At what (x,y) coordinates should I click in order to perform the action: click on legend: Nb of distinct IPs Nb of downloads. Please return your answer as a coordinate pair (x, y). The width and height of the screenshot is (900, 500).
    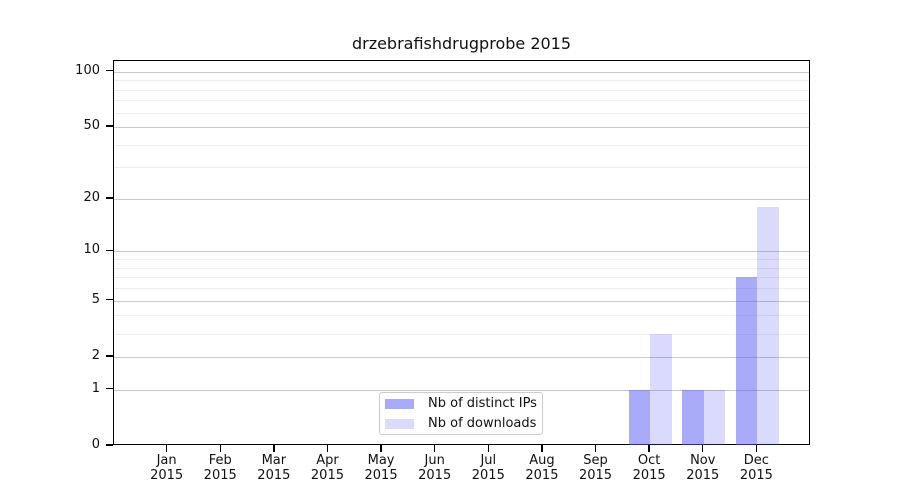
    Looking at the image, I should click on (461, 413).